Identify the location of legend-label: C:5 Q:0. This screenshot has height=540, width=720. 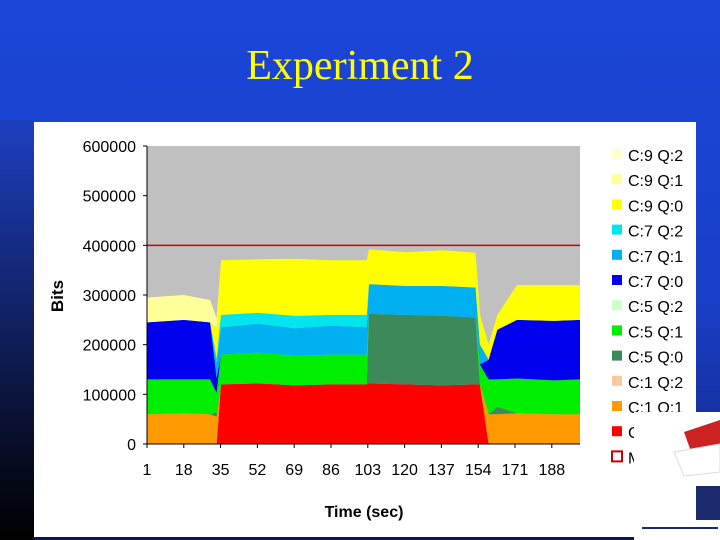
(655, 358).